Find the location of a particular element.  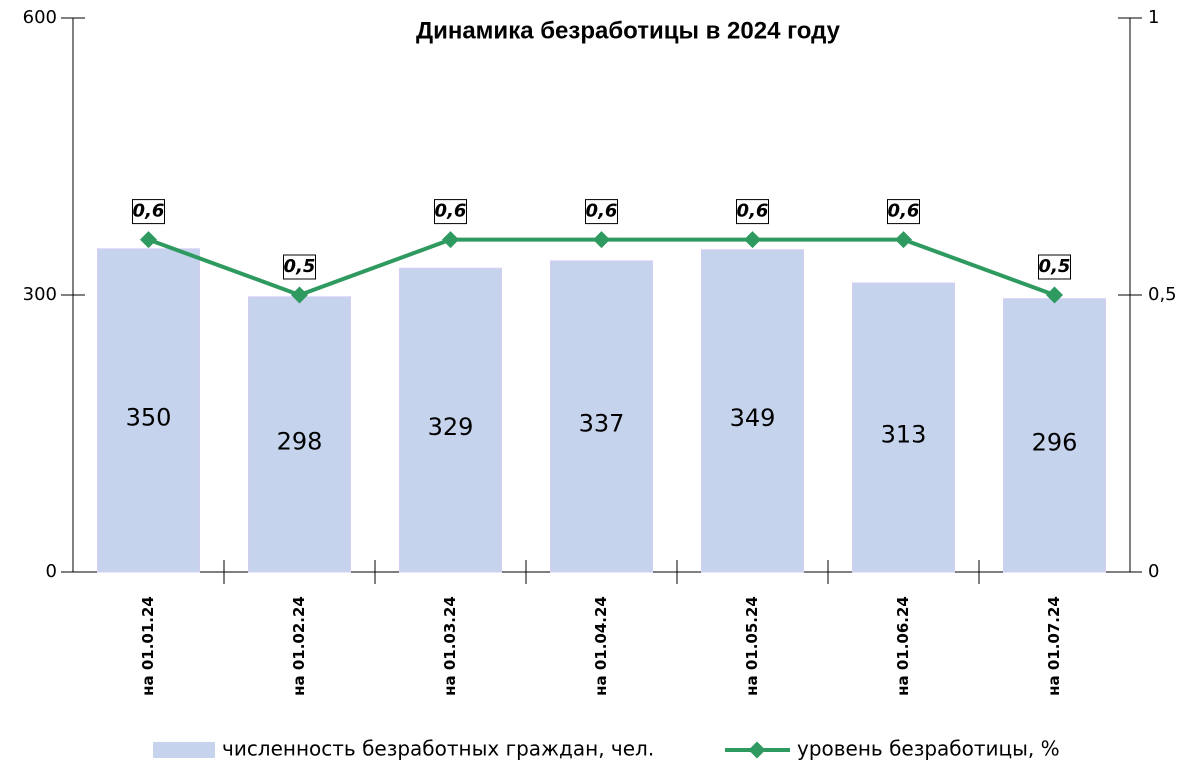

y2-tick-label: 1 is located at coordinates (1153, 17).